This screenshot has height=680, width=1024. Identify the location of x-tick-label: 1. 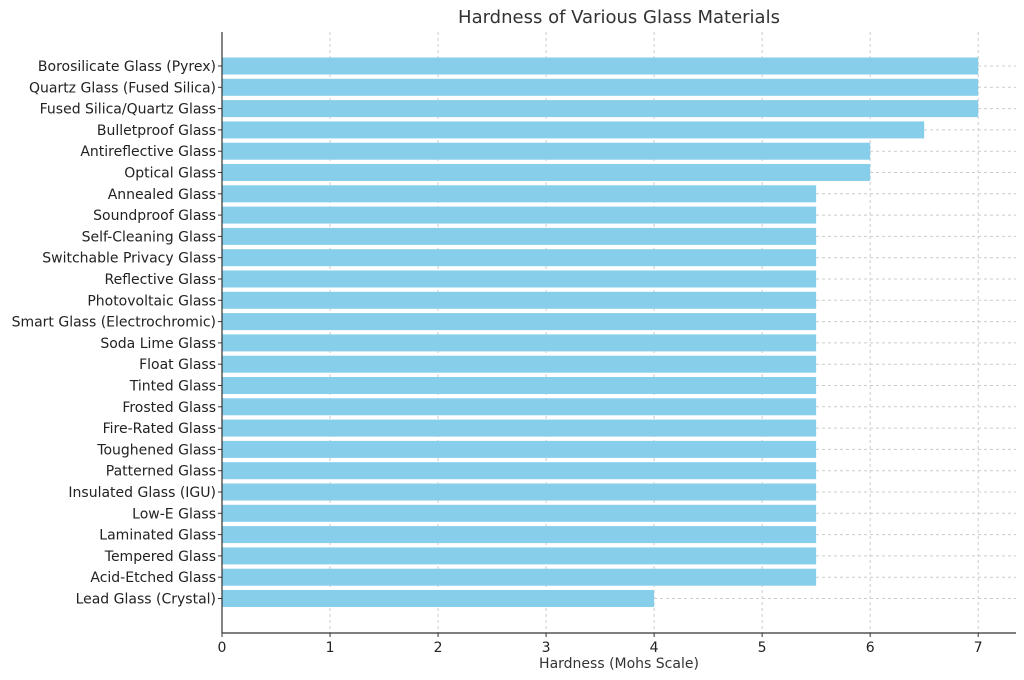
(330, 648).